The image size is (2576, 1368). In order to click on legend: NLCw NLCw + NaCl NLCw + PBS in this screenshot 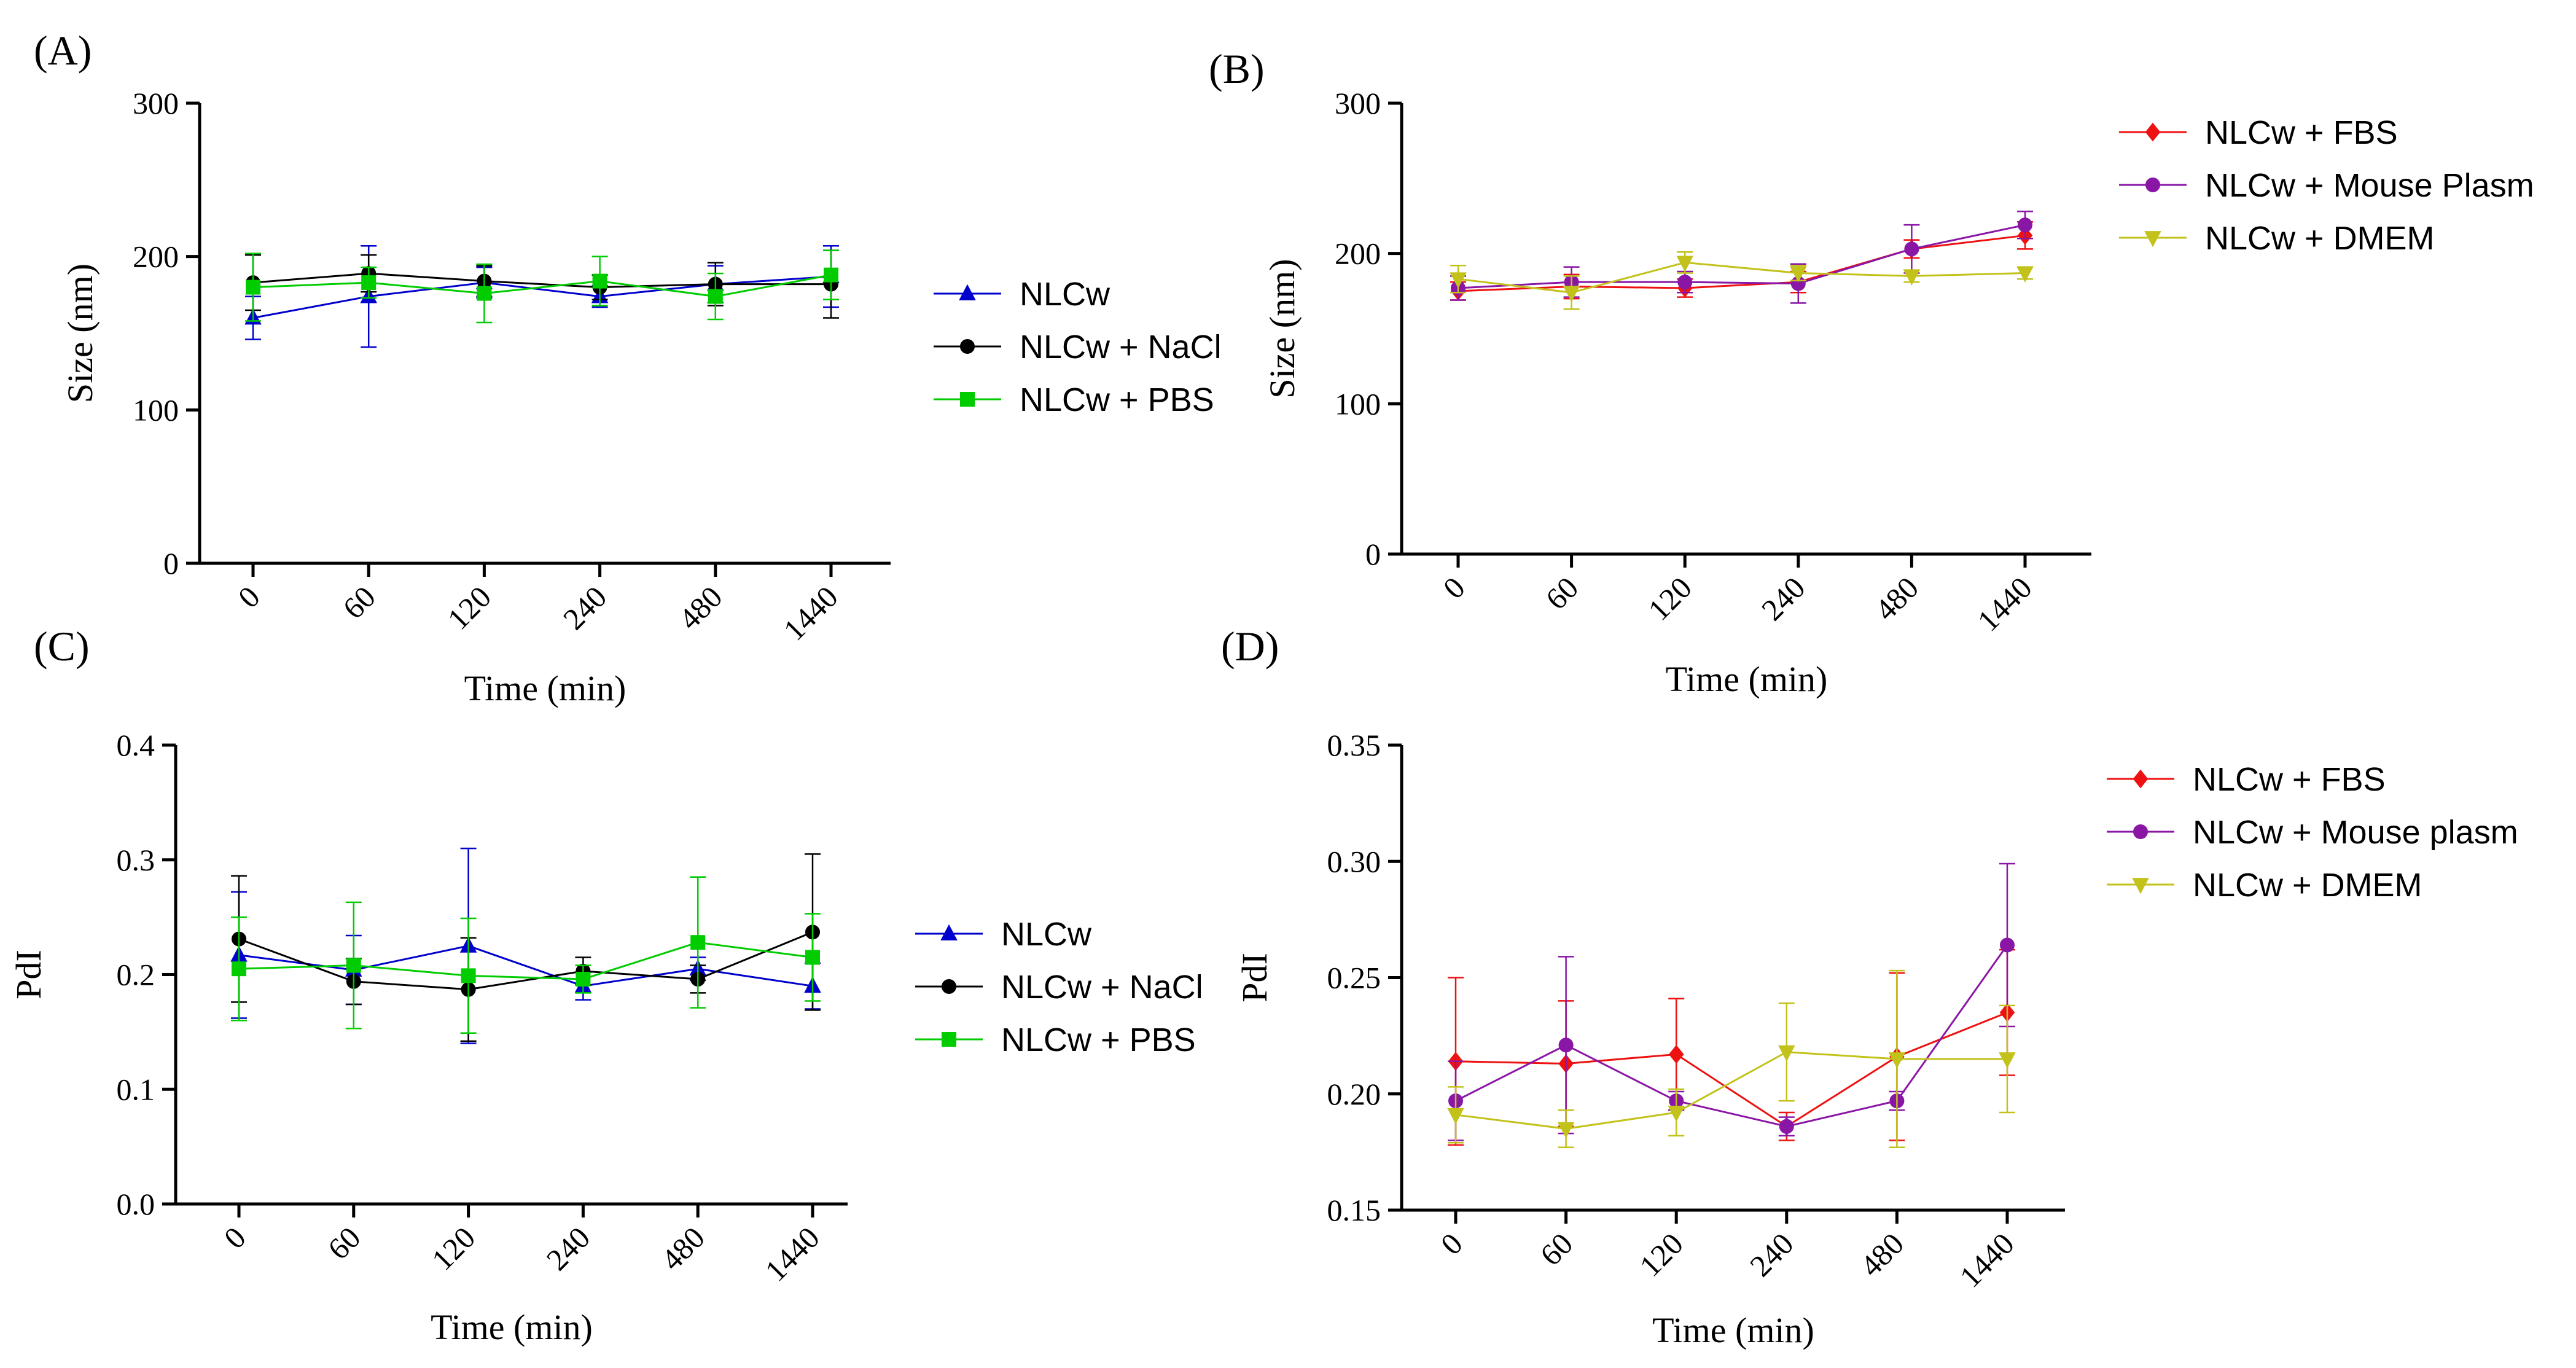, I will do `click(1078, 347)`.